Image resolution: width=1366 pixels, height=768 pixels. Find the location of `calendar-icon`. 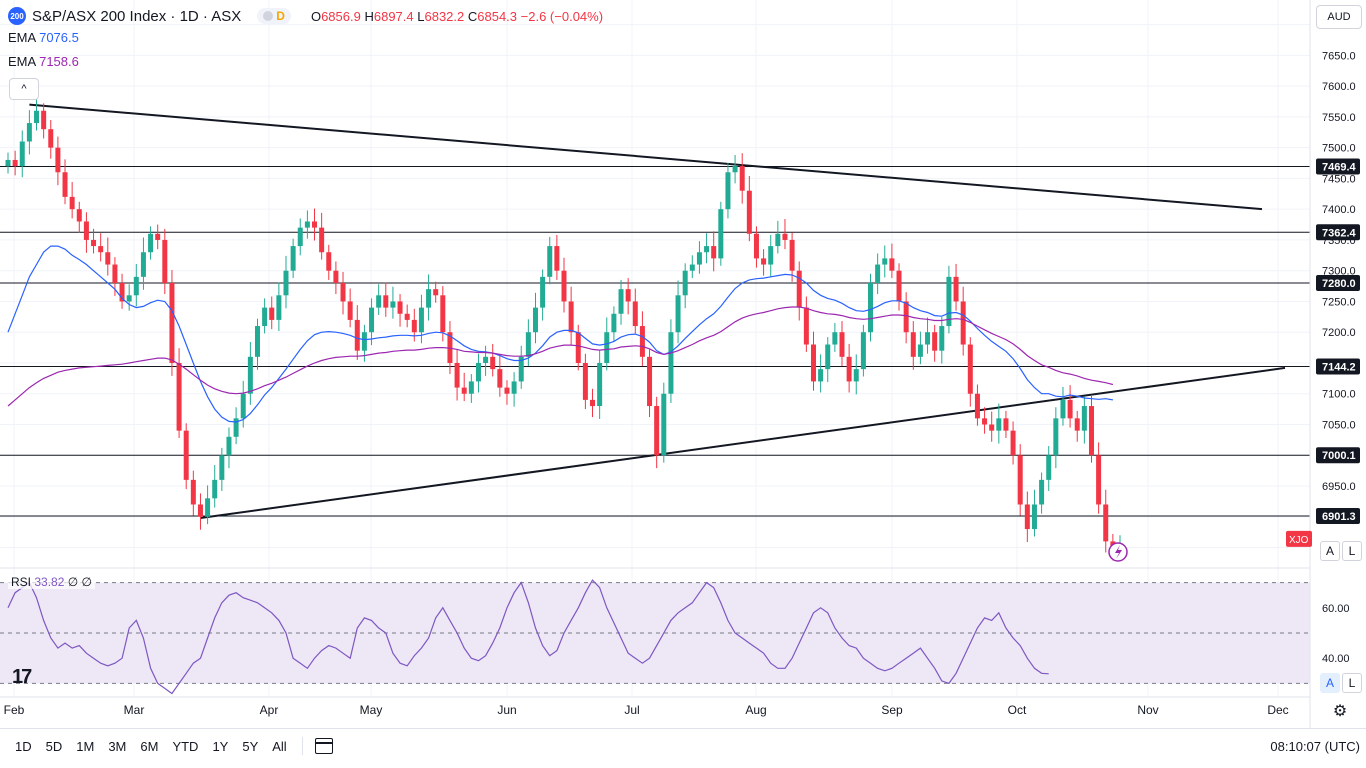

calendar-icon is located at coordinates (323, 746).